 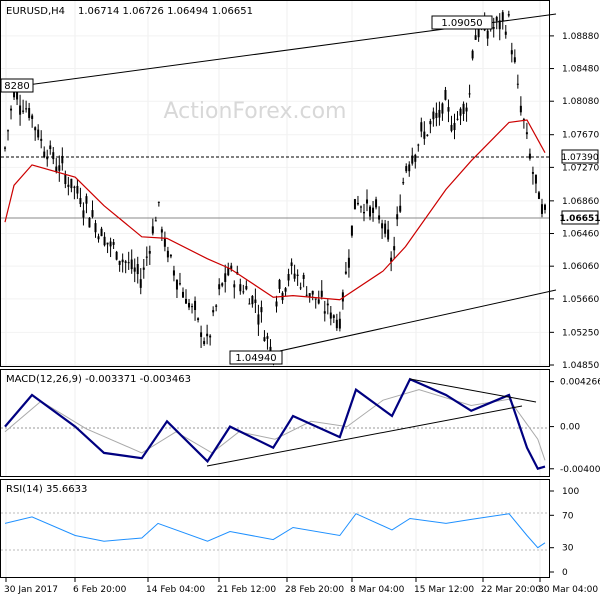 I want to click on price-tick-label: 1.06060, so click(x=580, y=267).